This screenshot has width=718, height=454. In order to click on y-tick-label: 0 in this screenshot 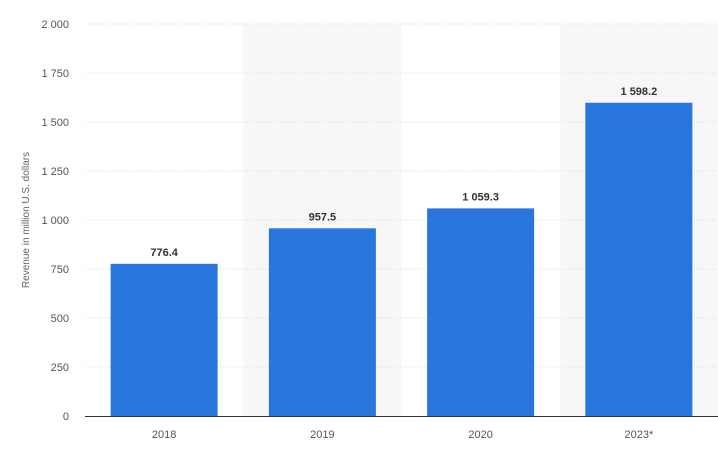, I will do `click(66, 417)`.